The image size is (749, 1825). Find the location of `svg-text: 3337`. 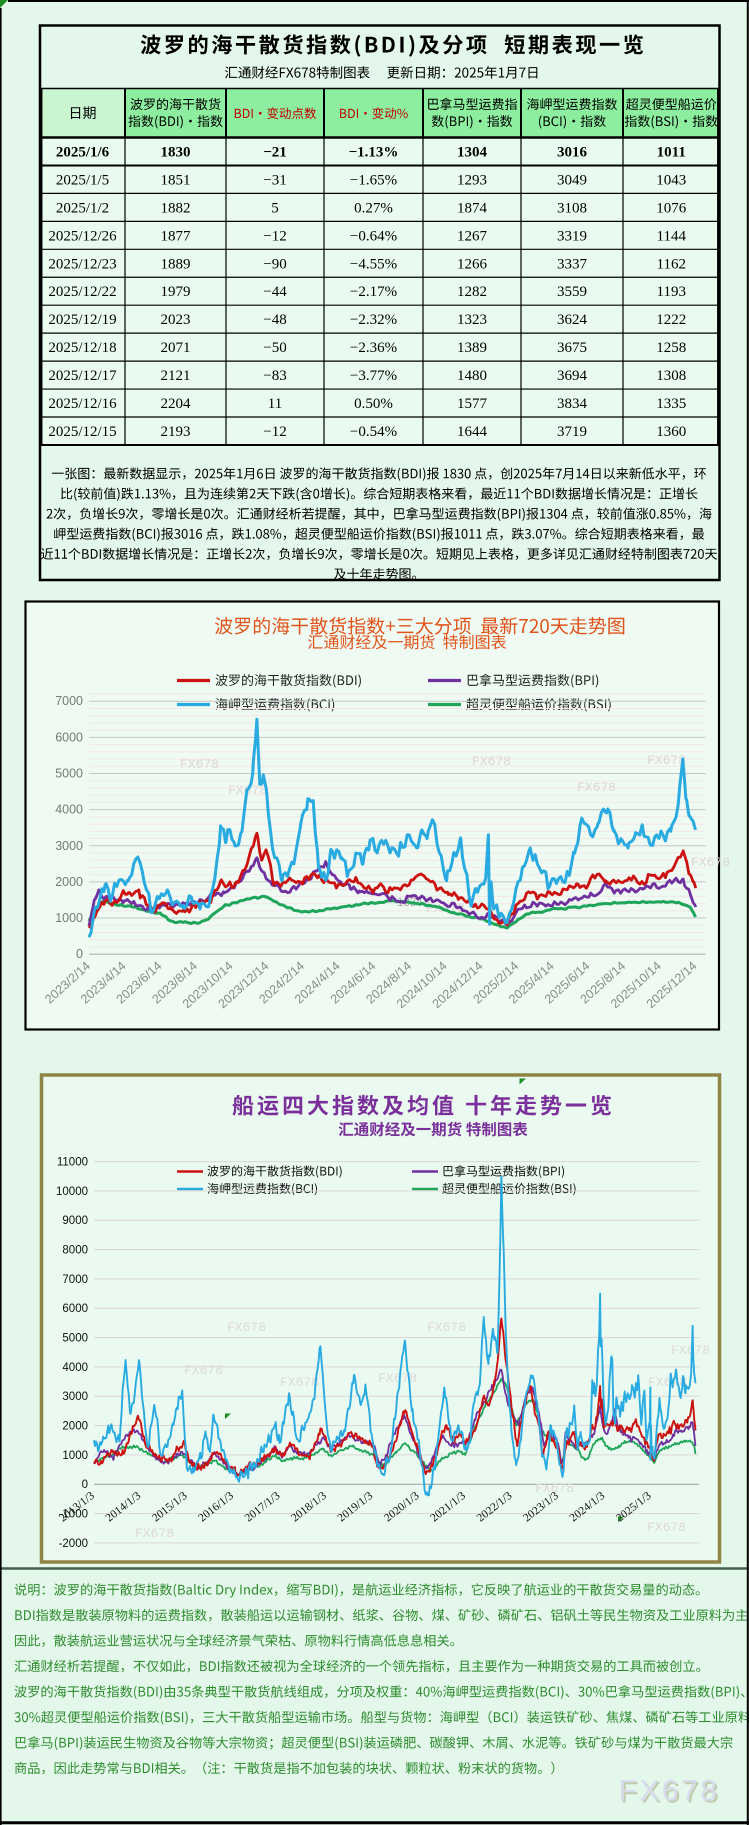

svg-text: 3337 is located at coordinates (572, 264).